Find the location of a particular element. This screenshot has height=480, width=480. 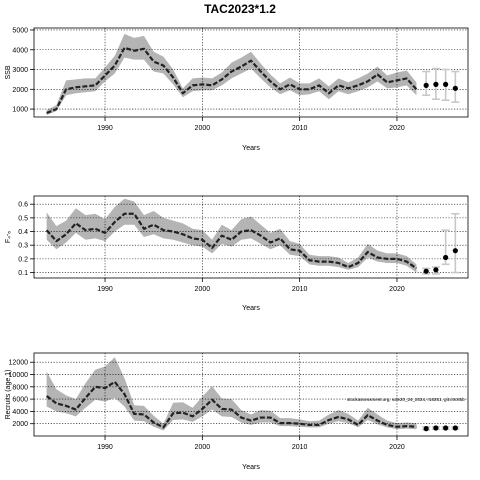

ssb-band-area is located at coordinates (231, 74).